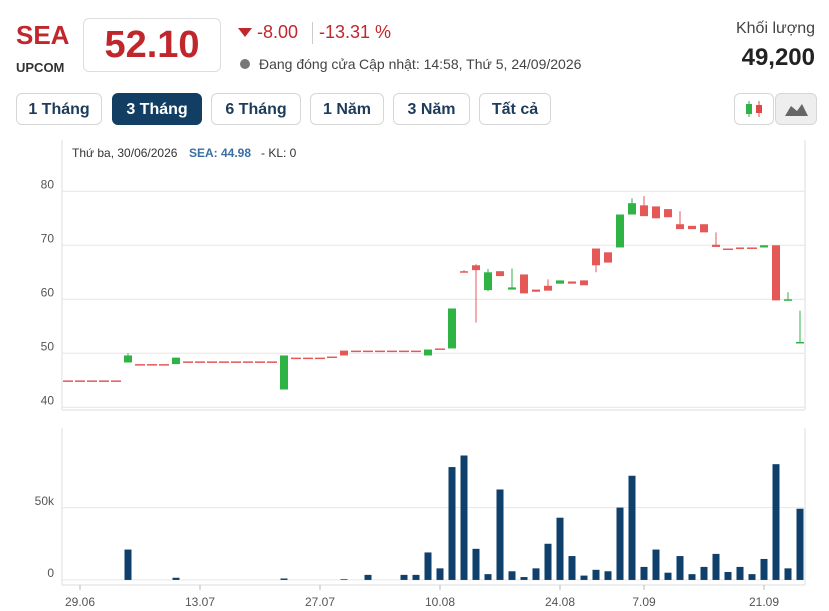 The image size is (829, 611). What do you see at coordinates (312, 33) in the screenshot?
I see `divider` at bounding box center [312, 33].